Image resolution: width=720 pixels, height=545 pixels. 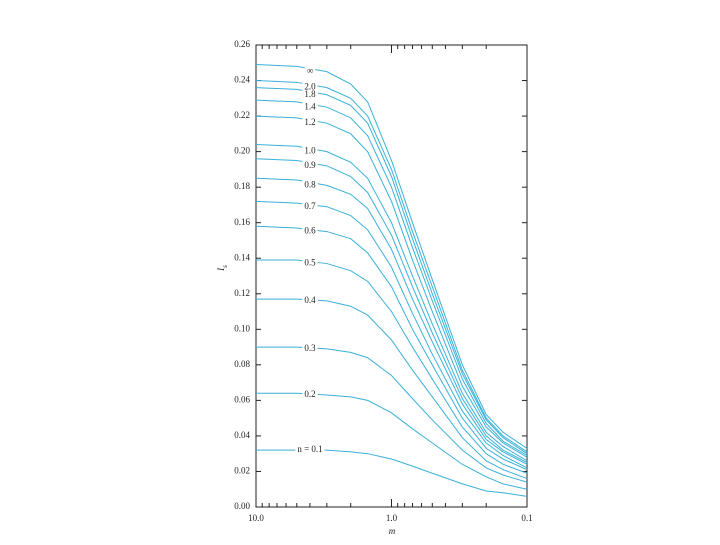 I want to click on curve-label: 0.8, so click(x=310, y=184).